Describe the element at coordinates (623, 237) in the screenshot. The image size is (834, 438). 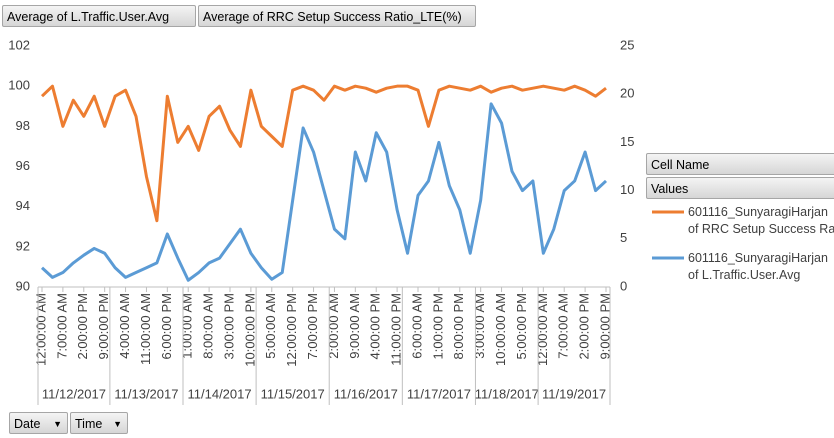
I see `y2-tick-label: 5` at that location.